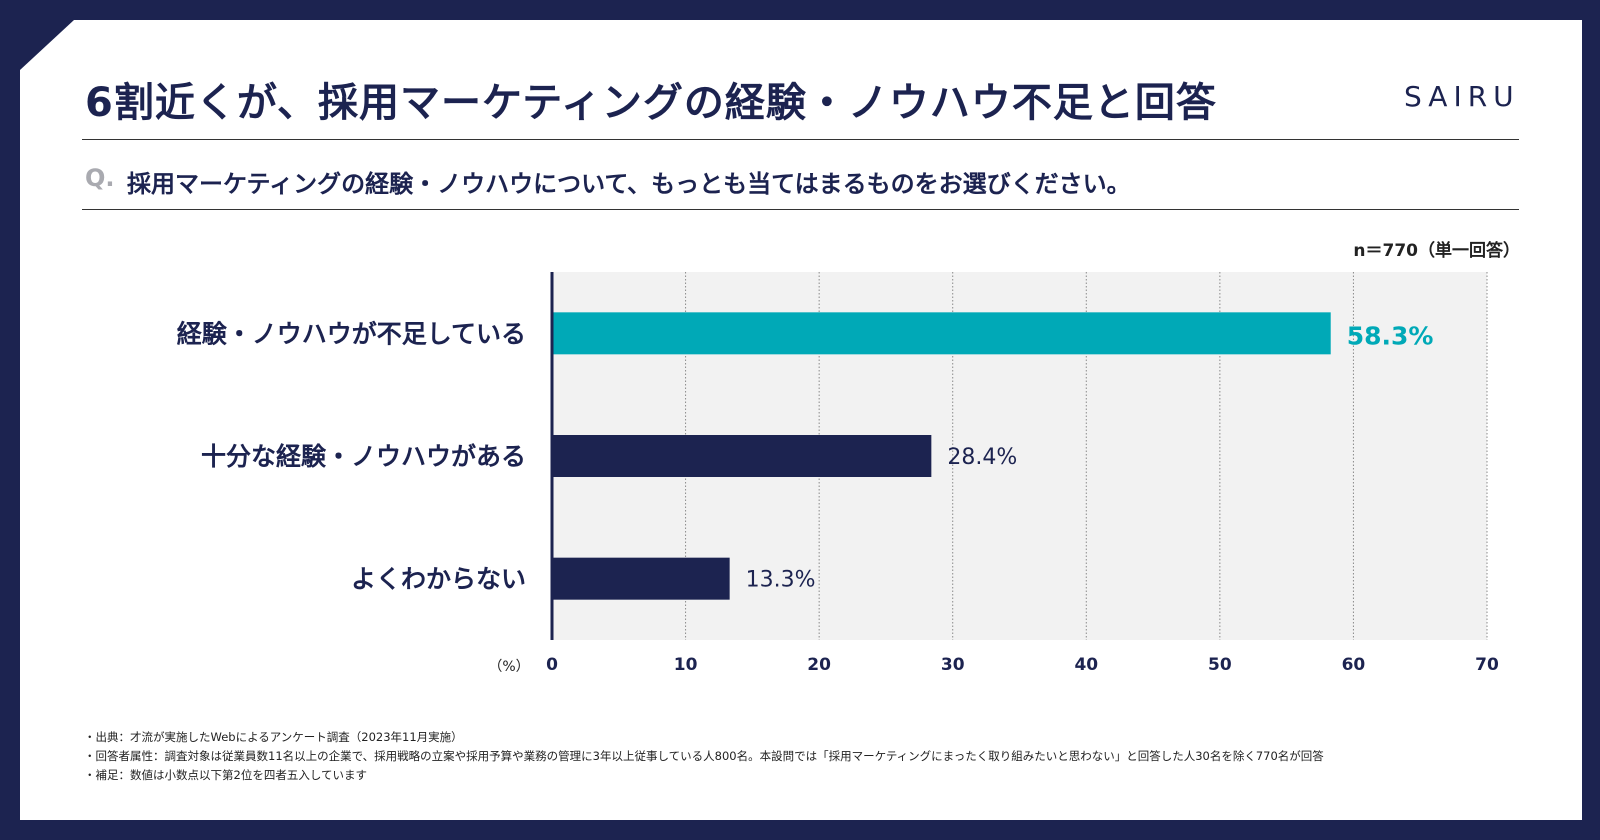  Describe the element at coordinates (438, 579) in the screenshot. I see `category-label-2: よくわからない` at that location.